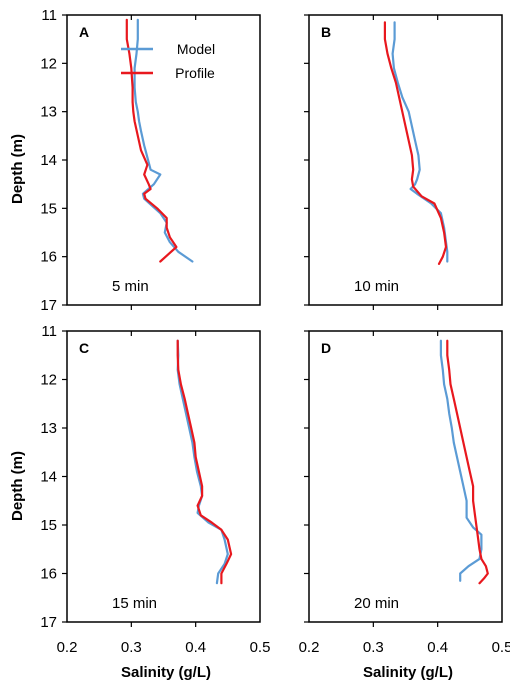  Describe the element at coordinates (84, 32) in the screenshot. I see `panel-letter-a: A` at that location.